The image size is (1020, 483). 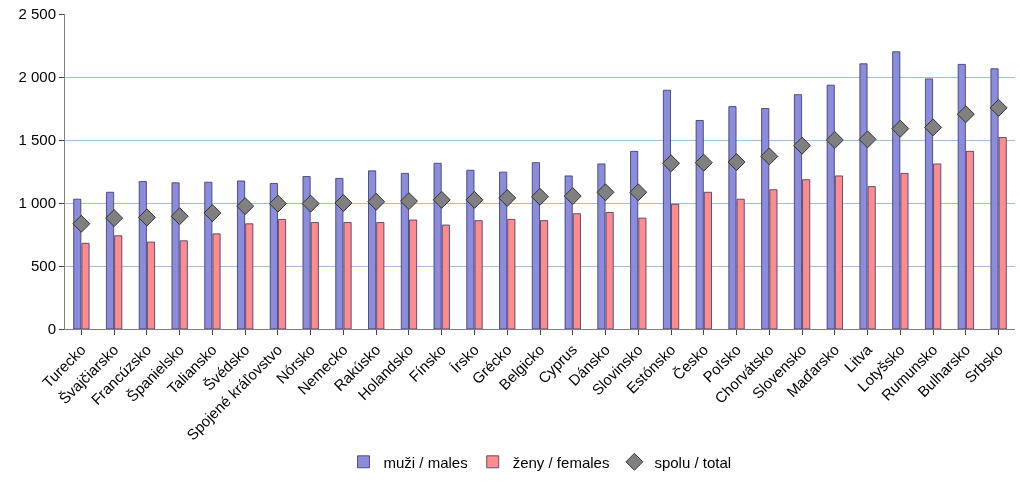 What do you see at coordinates (51, 329) in the screenshot?
I see `y-tick-label: 0` at bounding box center [51, 329].